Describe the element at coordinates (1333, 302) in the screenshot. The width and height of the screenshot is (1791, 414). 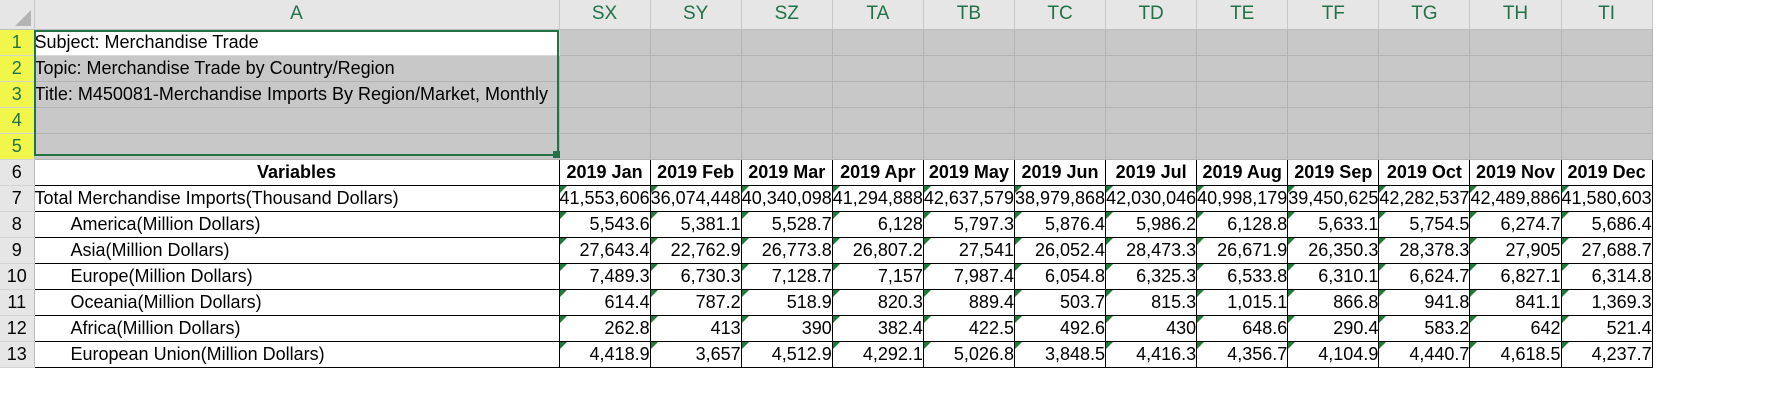
I see `data-cell: 866.8` at that location.